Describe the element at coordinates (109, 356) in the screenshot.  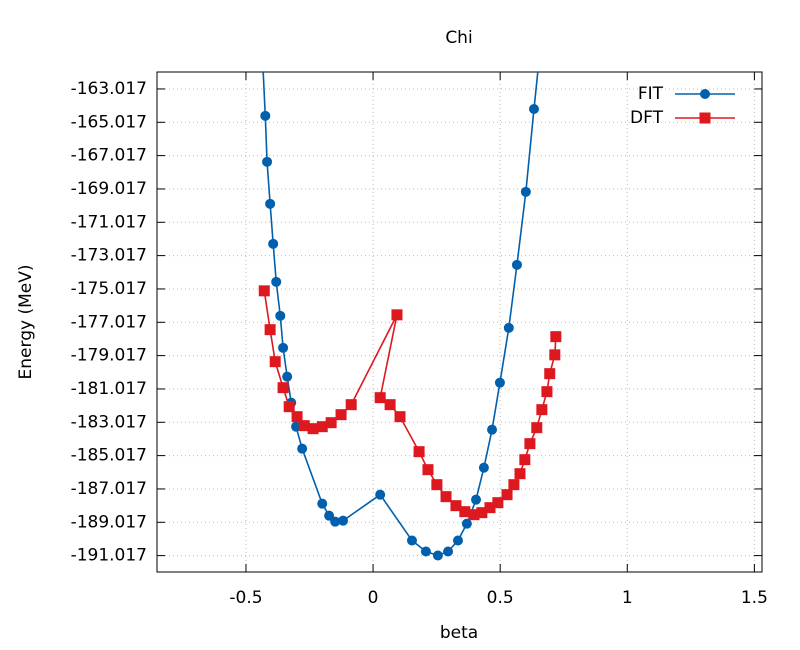
I see `y-tick-label: -179.017` at that location.